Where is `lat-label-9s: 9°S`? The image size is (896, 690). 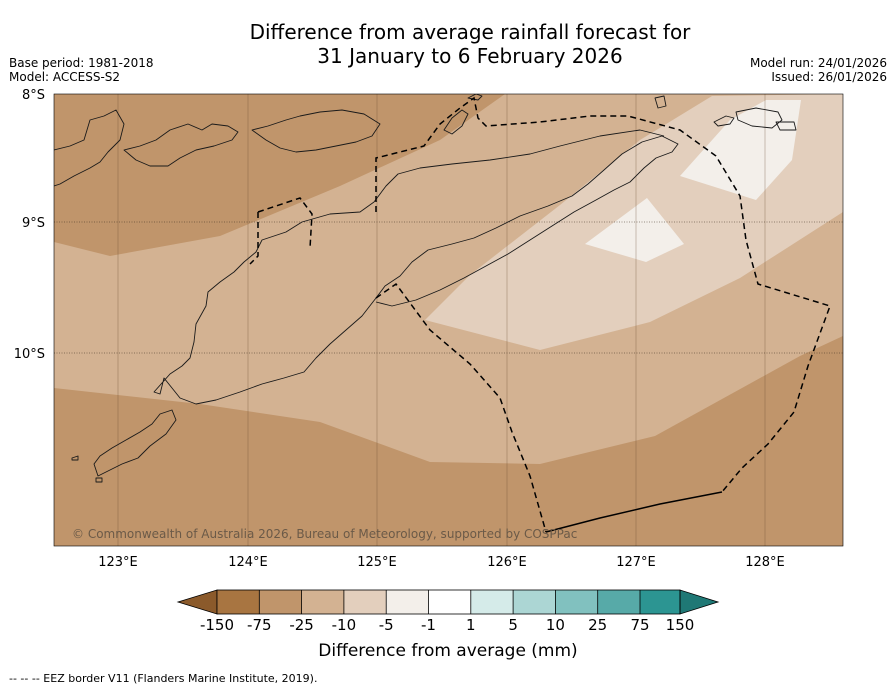
lat-label-9s: 9°S is located at coordinates (33, 223).